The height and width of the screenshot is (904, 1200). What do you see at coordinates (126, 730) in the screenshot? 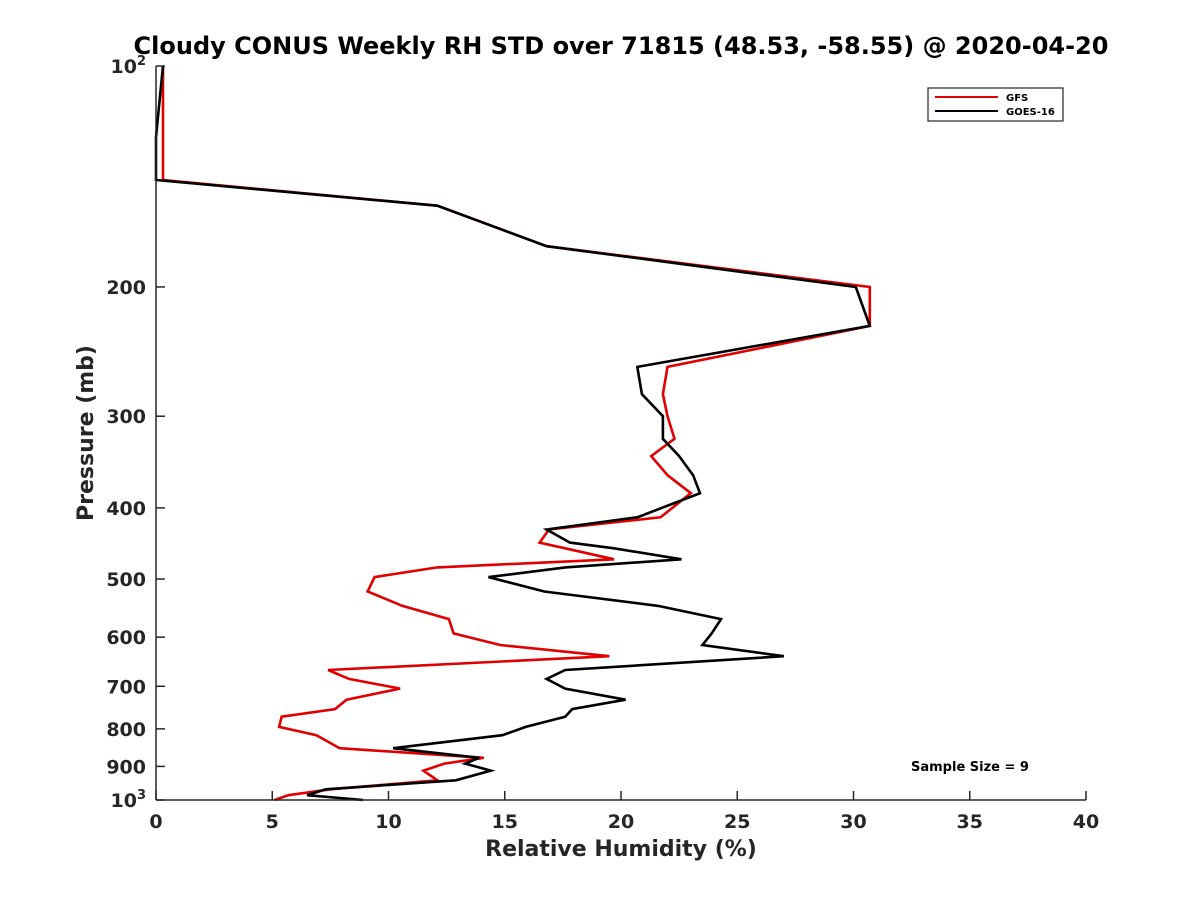
I see `y-tick-label: 800` at bounding box center [126, 730].